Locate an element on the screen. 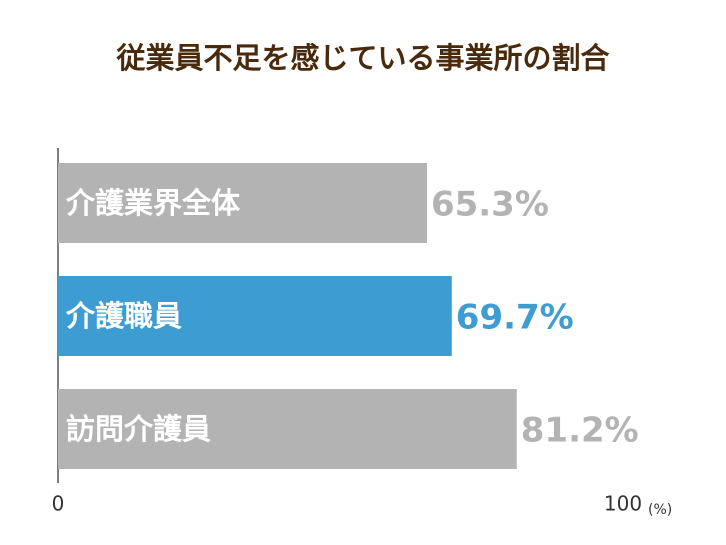 This screenshot has height=545, width=726. category-label: 介護職員 is located at coordinates (123, 316).